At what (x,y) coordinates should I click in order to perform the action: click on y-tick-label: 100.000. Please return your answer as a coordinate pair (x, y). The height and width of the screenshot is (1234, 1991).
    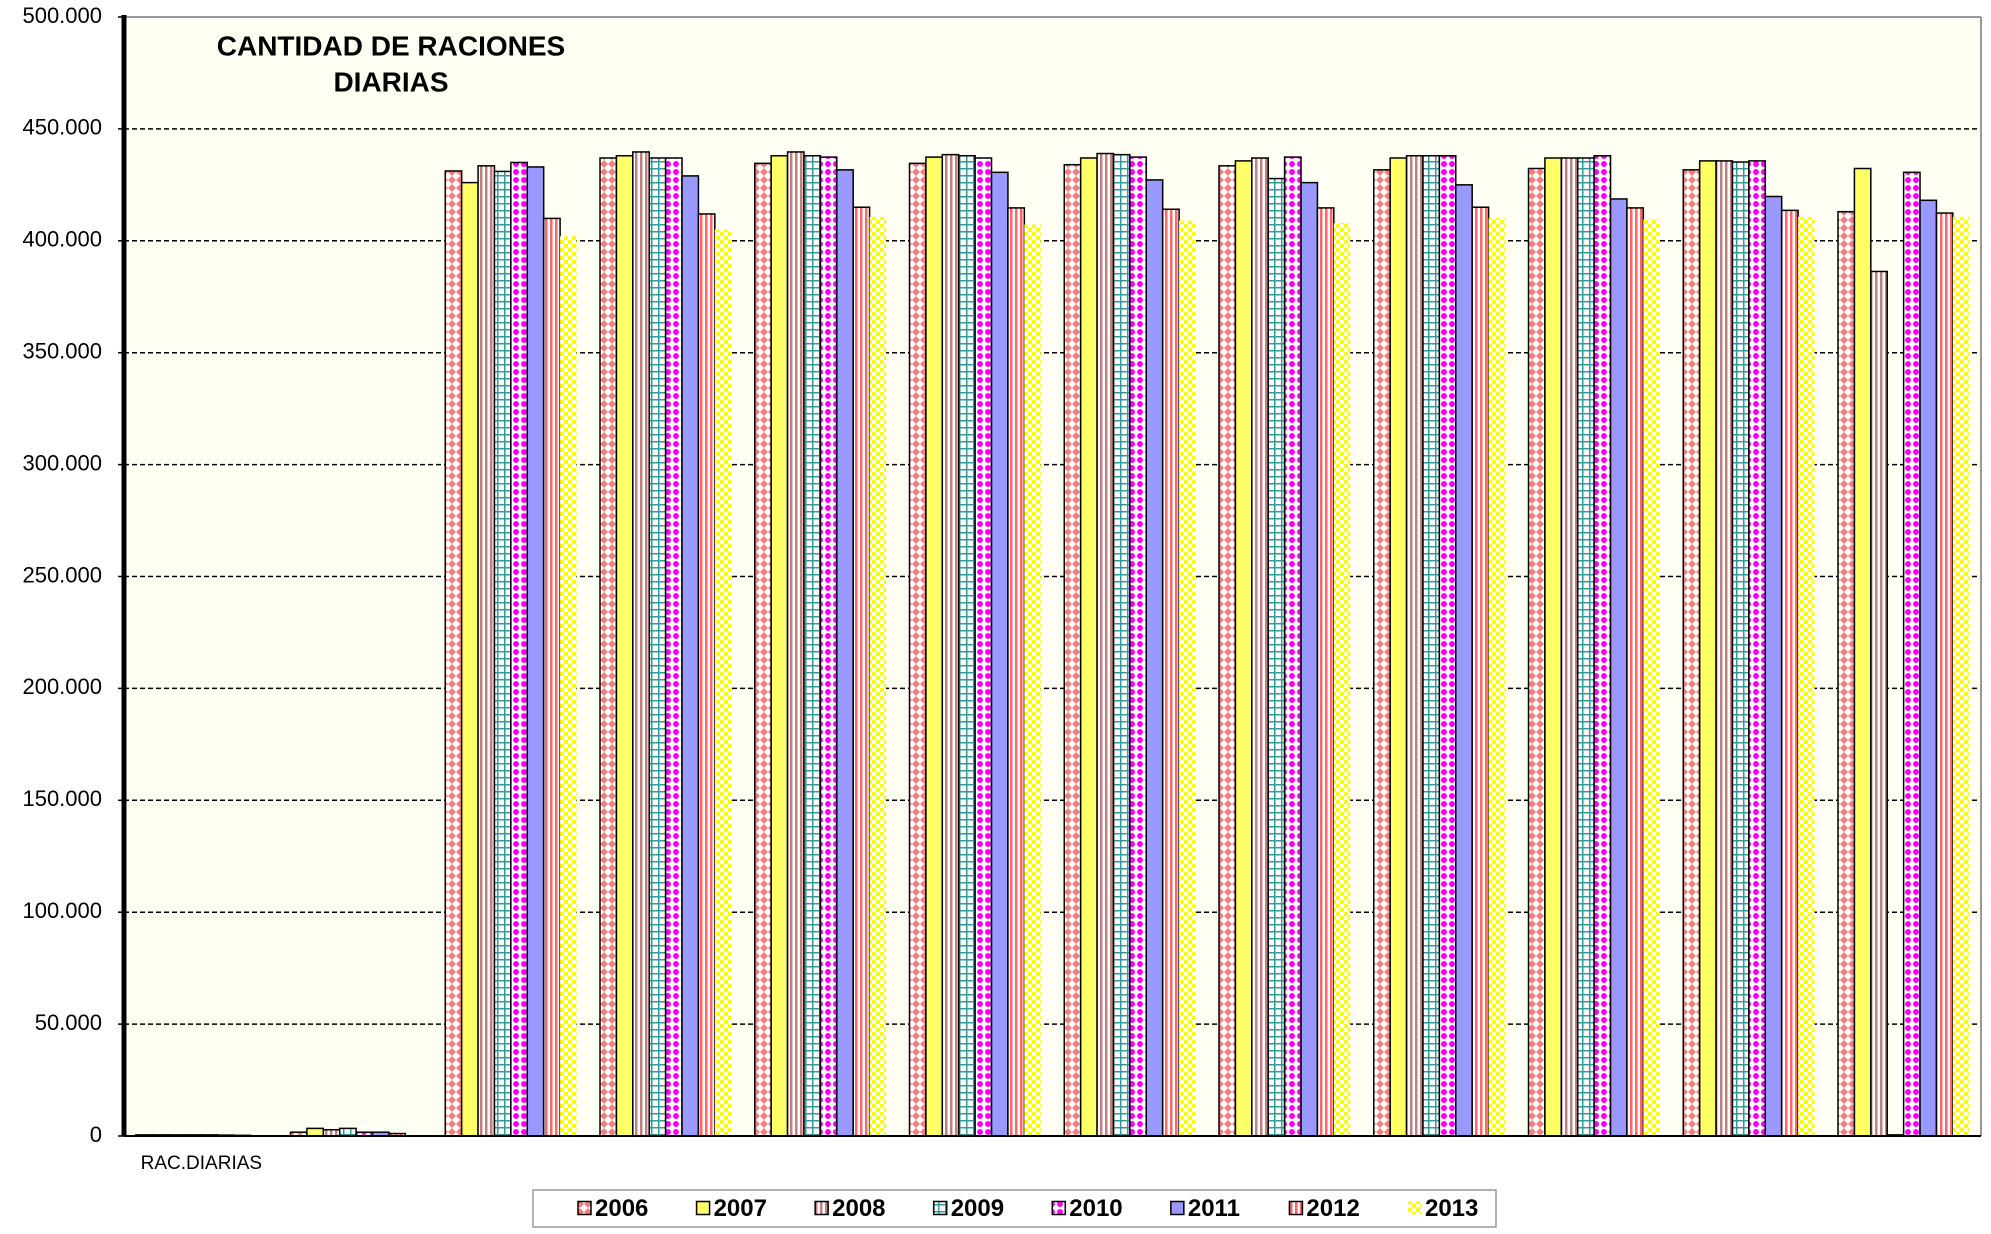
    Looking at the image, I should click on (62, 910).